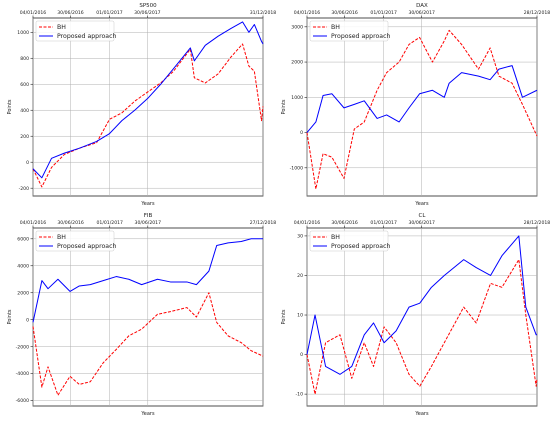  Describe the element at coordinates (423, 216) in the screenshot. I see `chart-title: CL` at that location.